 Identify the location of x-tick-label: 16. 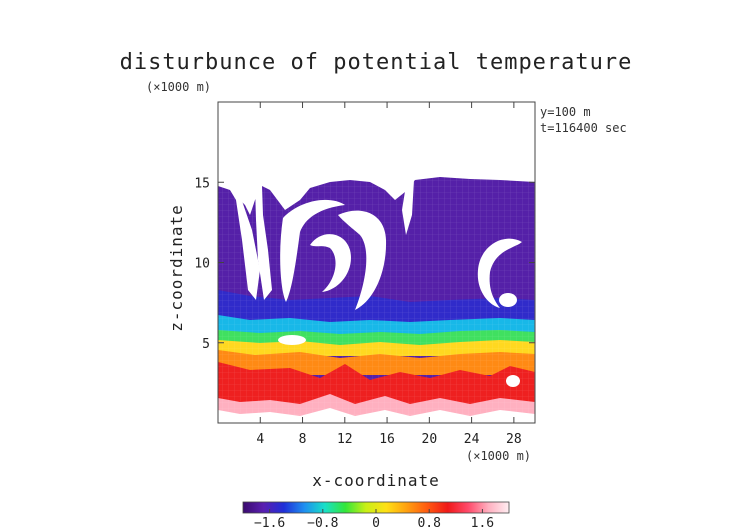
(387, 439).